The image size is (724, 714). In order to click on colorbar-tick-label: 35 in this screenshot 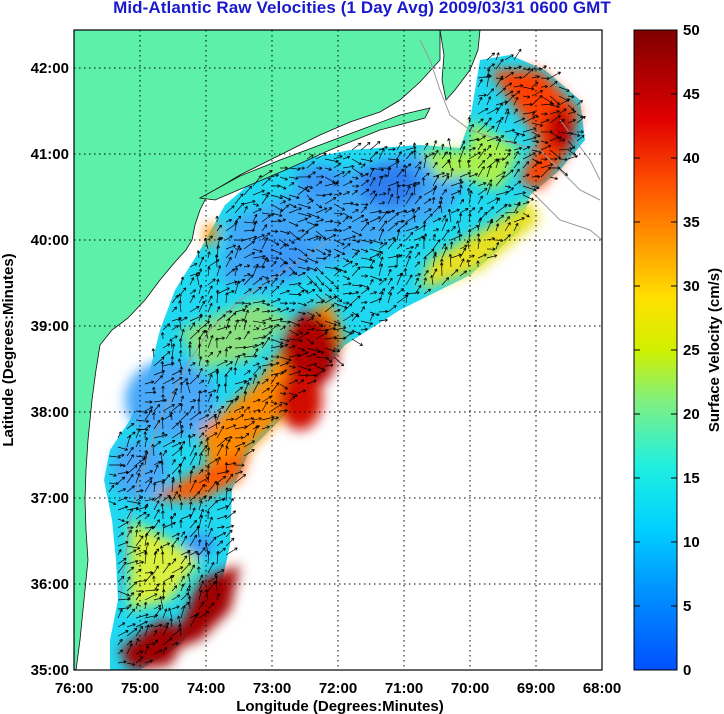, I will do `click(691, 222)`.